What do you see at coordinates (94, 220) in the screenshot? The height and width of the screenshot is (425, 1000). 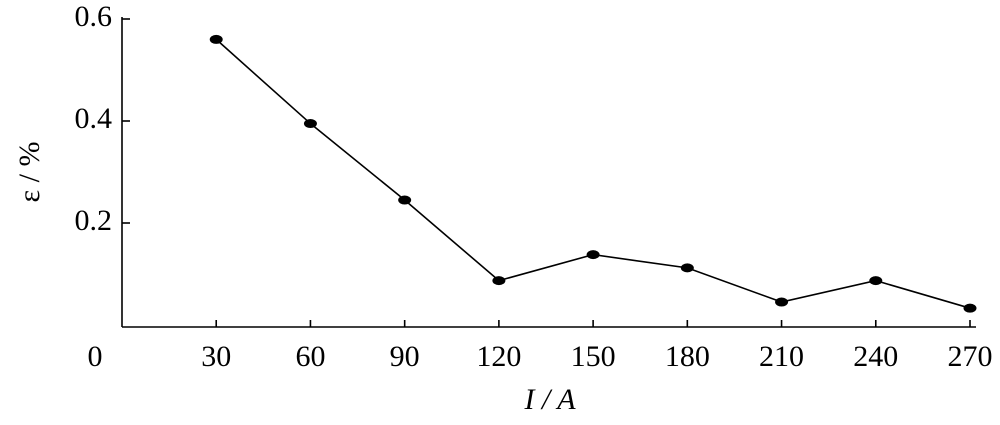 I see `y-tick-label: 0.2` at bounding box center [94, 220].